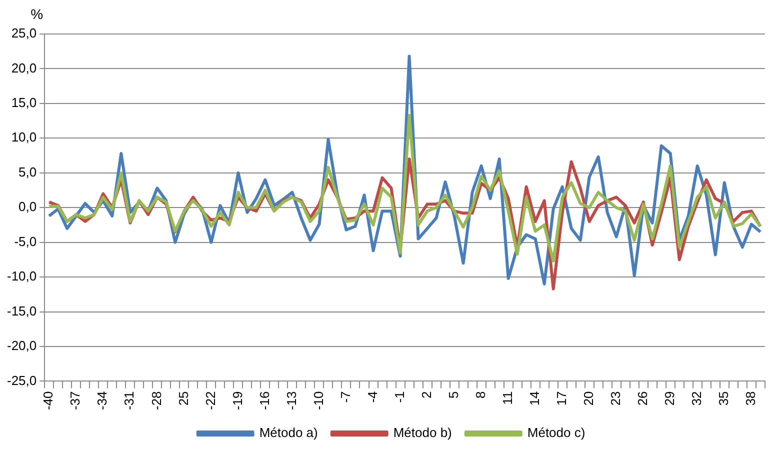 Image resolution: width=779 pixels, height=450 pixels. Describe the element at coordinates (723, 398) in the screenshot. I see `x-tick-label: 35` at that location.